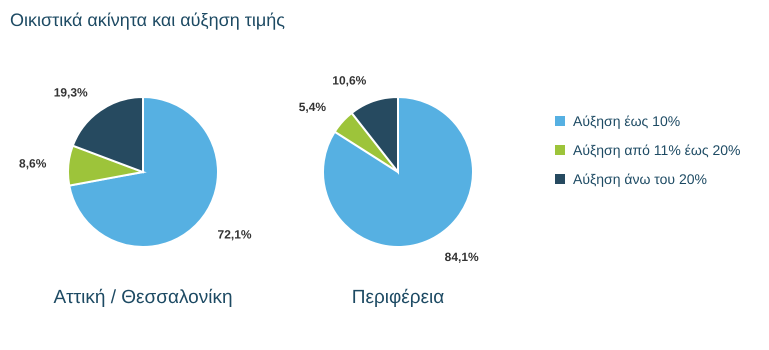  Describe the element at coordinates (640, 178) in the screenshot. I see `legend-label: Αύξηση άνω του 20%` at that location.